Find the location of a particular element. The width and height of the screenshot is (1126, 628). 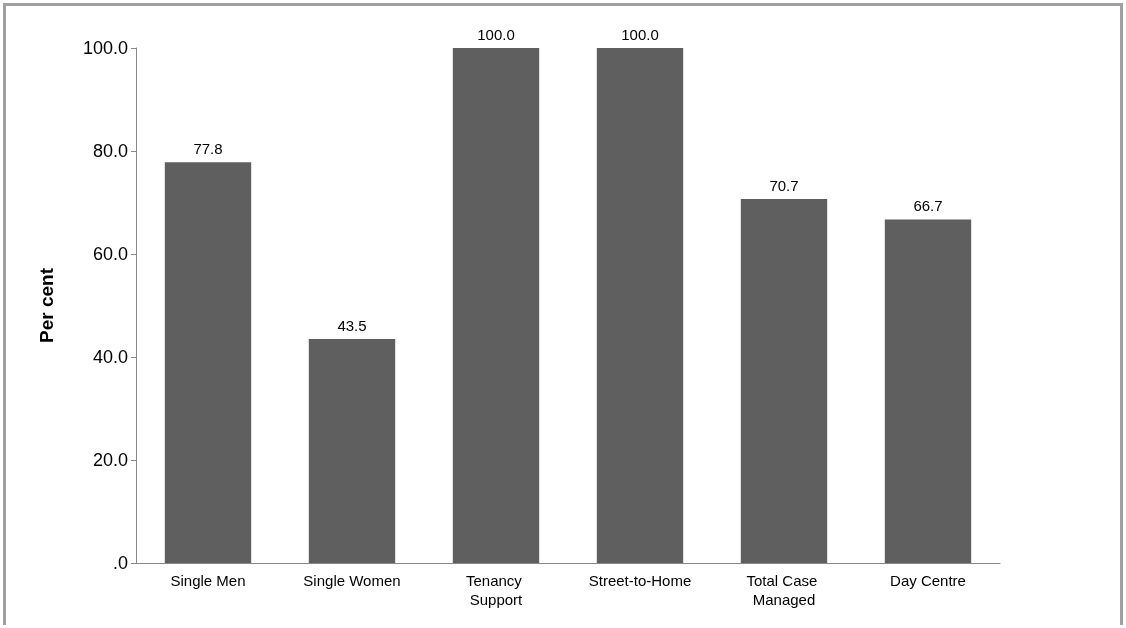

y-tick-label: 40.0 is located at coordinates (110, 357).